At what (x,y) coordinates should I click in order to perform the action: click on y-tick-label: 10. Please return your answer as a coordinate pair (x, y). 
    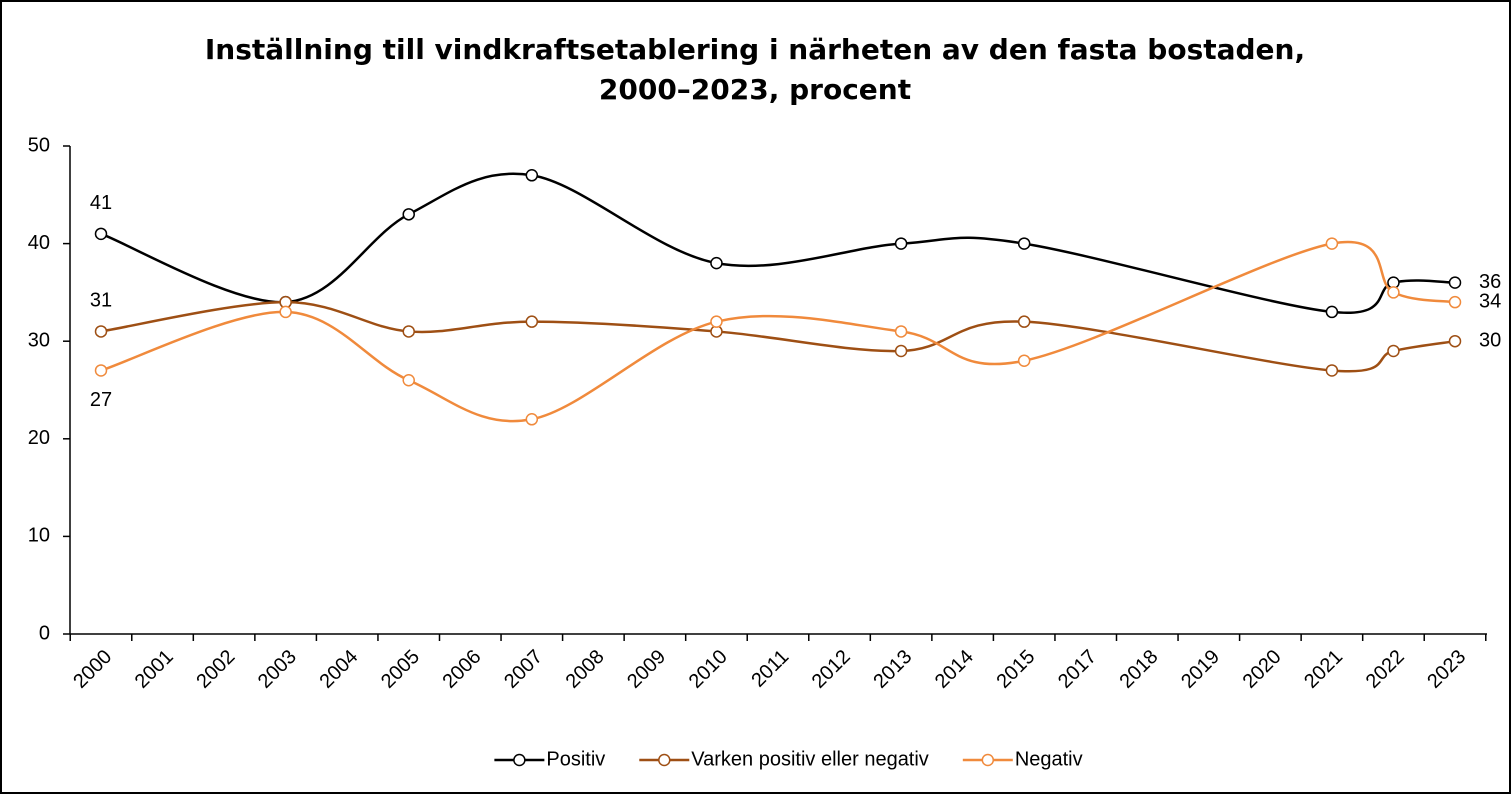
    Looking at the image, I should click on (39, 536).